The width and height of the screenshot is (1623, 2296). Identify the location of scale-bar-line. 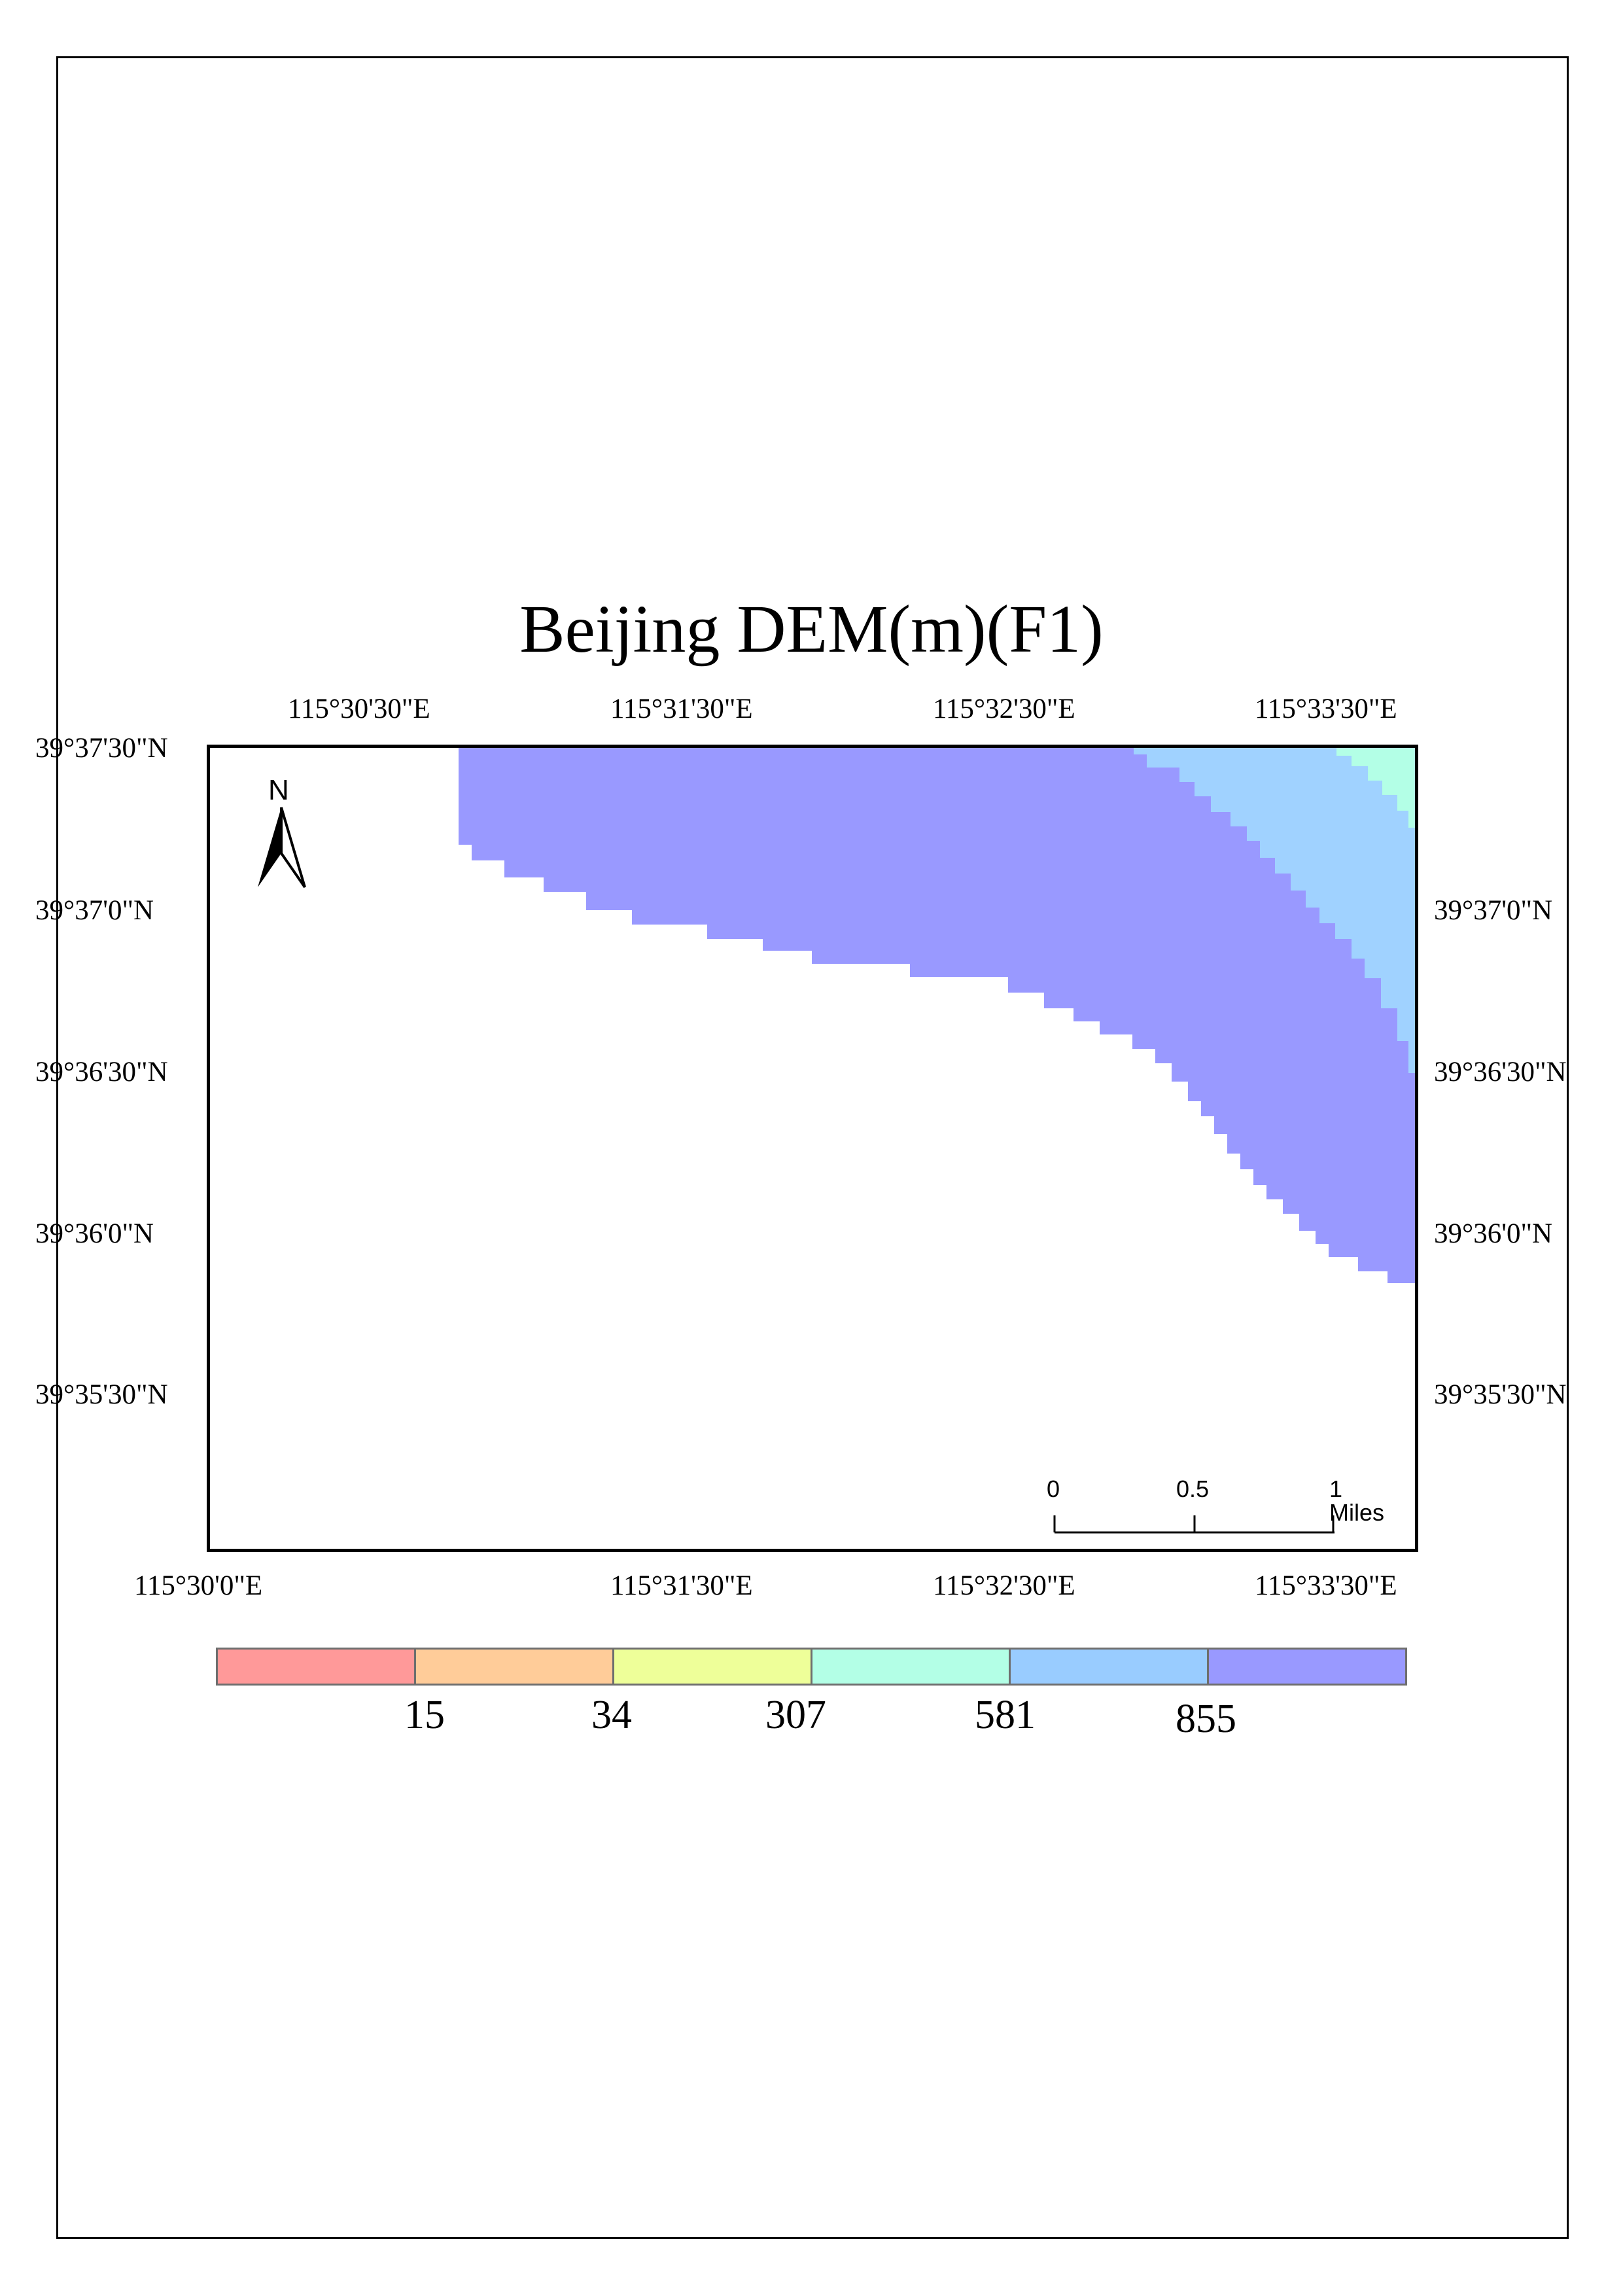
(1194, 1525).